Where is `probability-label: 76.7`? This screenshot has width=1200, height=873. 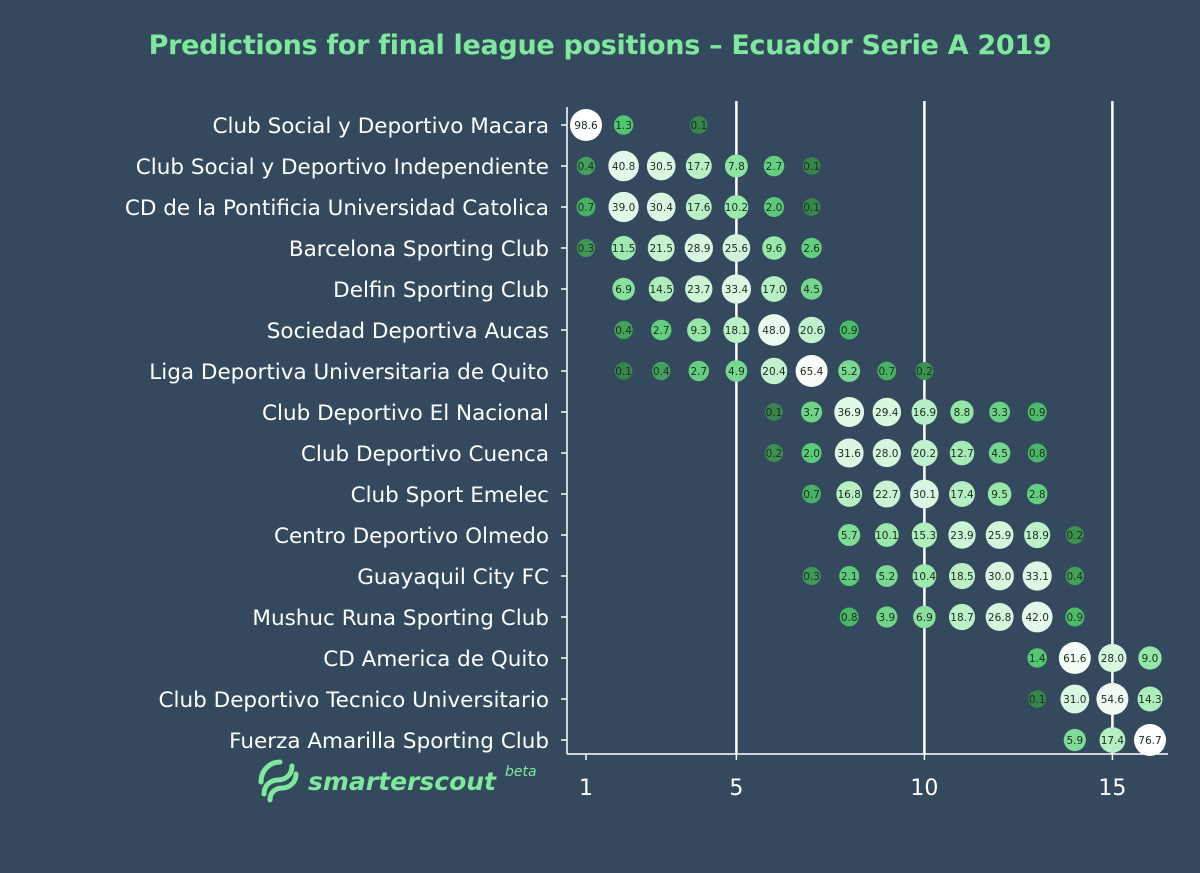
probability-label: 76.7 is located at coordinates (1149, 741).